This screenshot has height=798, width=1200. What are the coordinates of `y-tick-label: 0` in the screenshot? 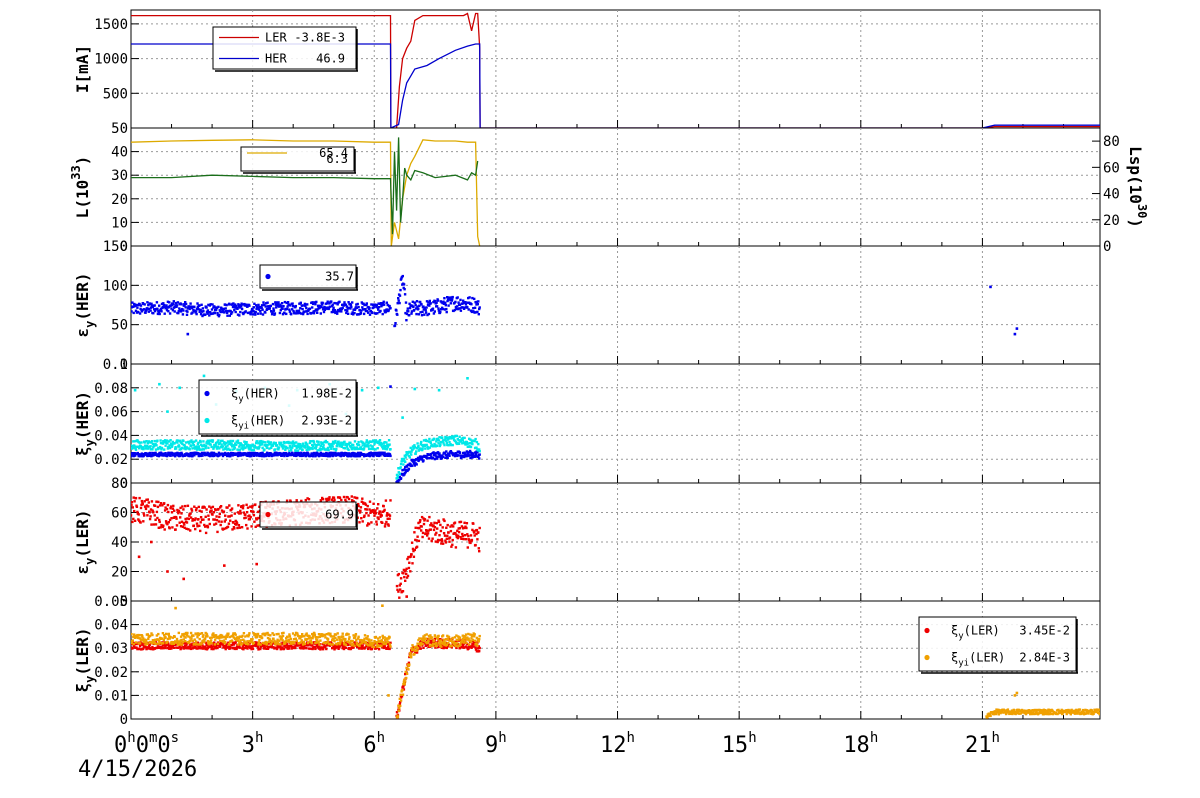 It's located at (124, 365).